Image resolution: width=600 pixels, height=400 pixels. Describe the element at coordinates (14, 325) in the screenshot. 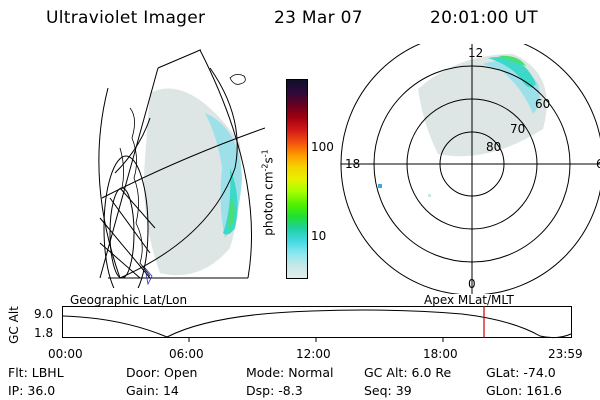

I see `altitude-axis-label: GC Alt` at that location.